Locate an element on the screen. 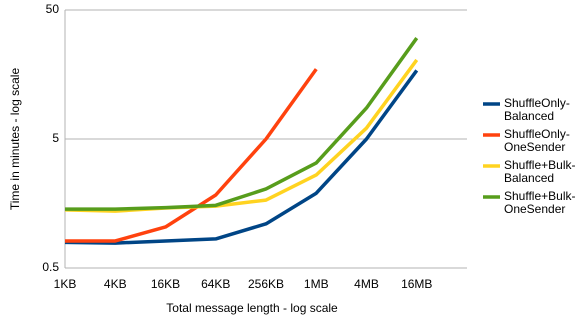 This screenshot has height=322, width=579. x-tick-label: 16MB is located at coordinates (416, 284).